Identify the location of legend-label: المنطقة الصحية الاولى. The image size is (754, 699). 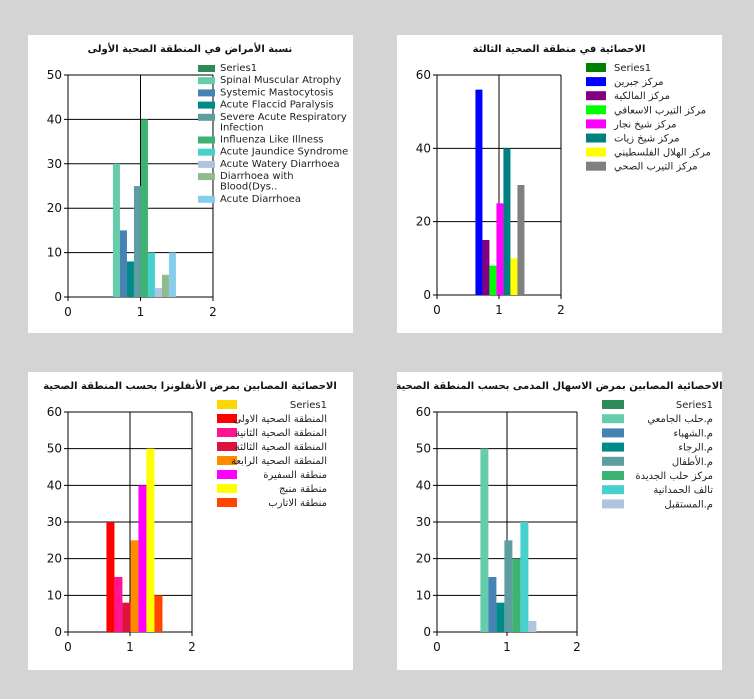
(280, 419).